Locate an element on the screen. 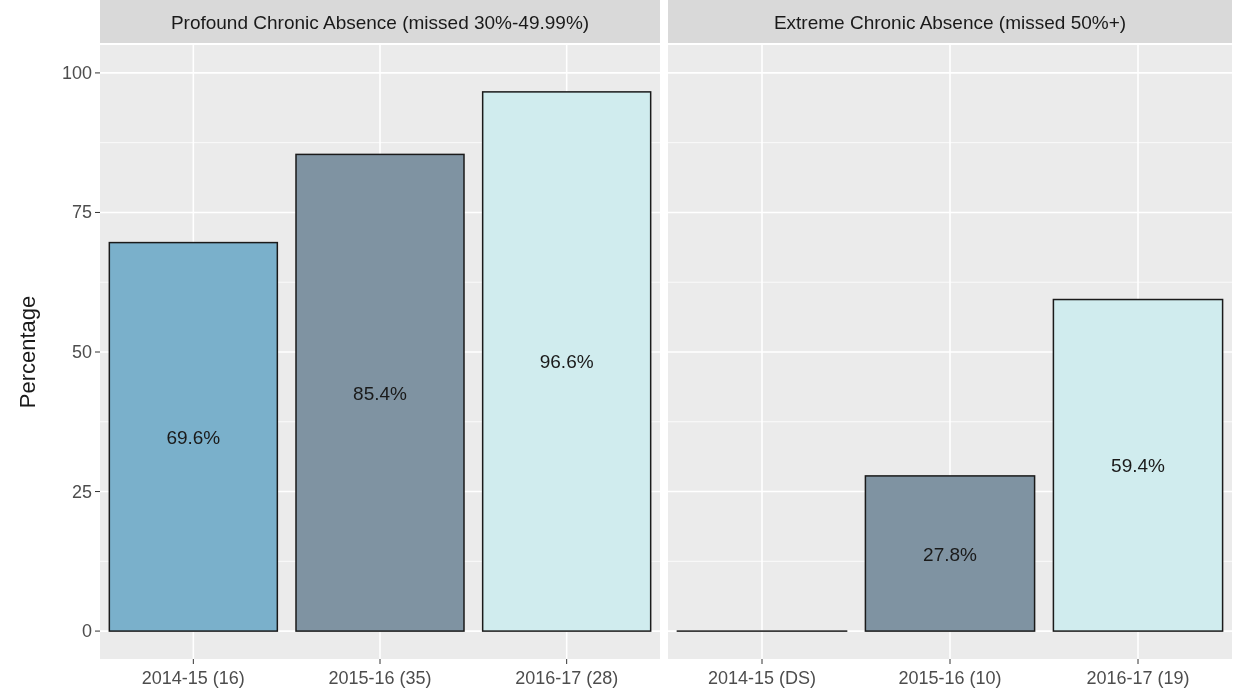 Image resolution: width=1239 pixels, height=692 pixels. y-axis-title: Percentage is located at coordinates (27, 352).